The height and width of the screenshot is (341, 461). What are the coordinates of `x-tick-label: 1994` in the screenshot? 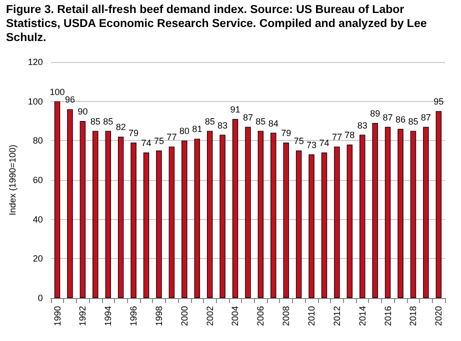 It's located at (108, 316).